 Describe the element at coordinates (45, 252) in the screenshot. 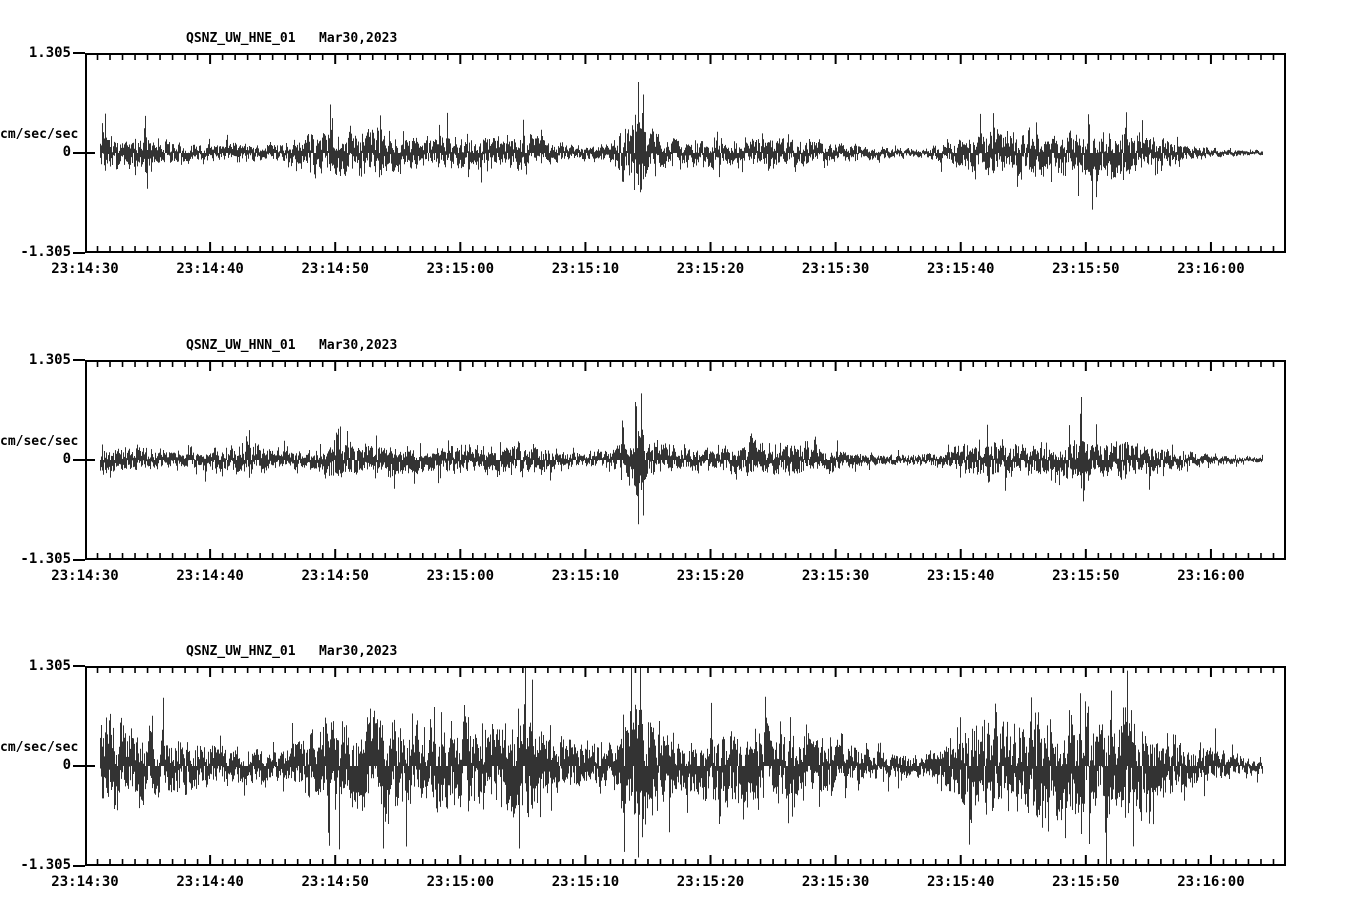

I see `y-axis-min-label-hne: -1.305` at that location.